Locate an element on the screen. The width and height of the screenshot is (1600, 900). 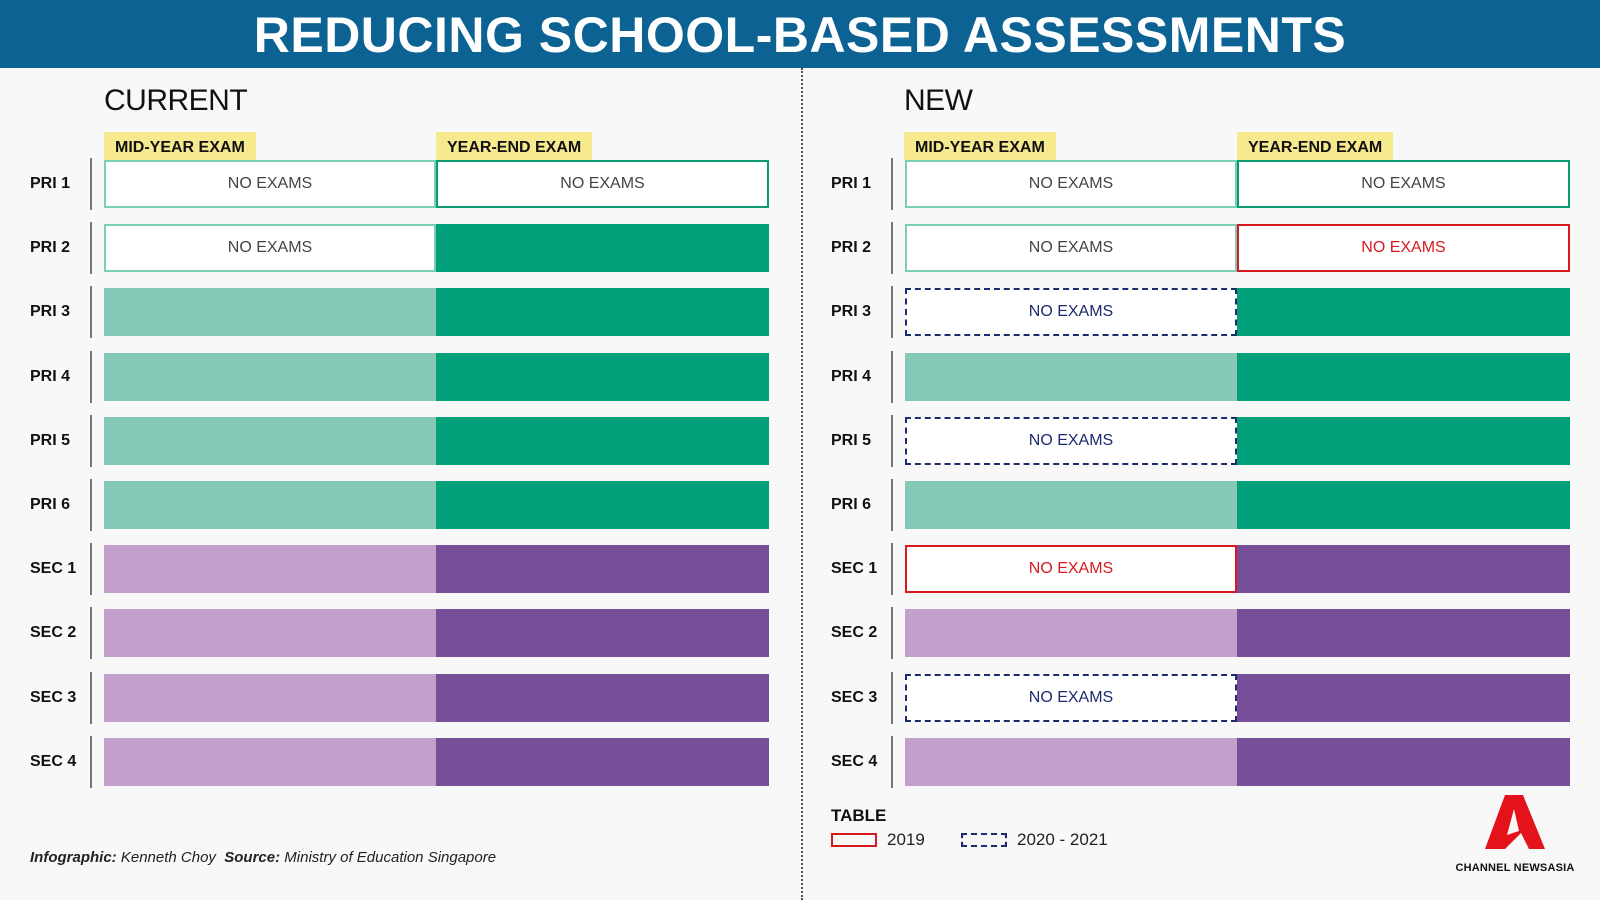
legend-label: 2019 is located at coordinates (906, 839).